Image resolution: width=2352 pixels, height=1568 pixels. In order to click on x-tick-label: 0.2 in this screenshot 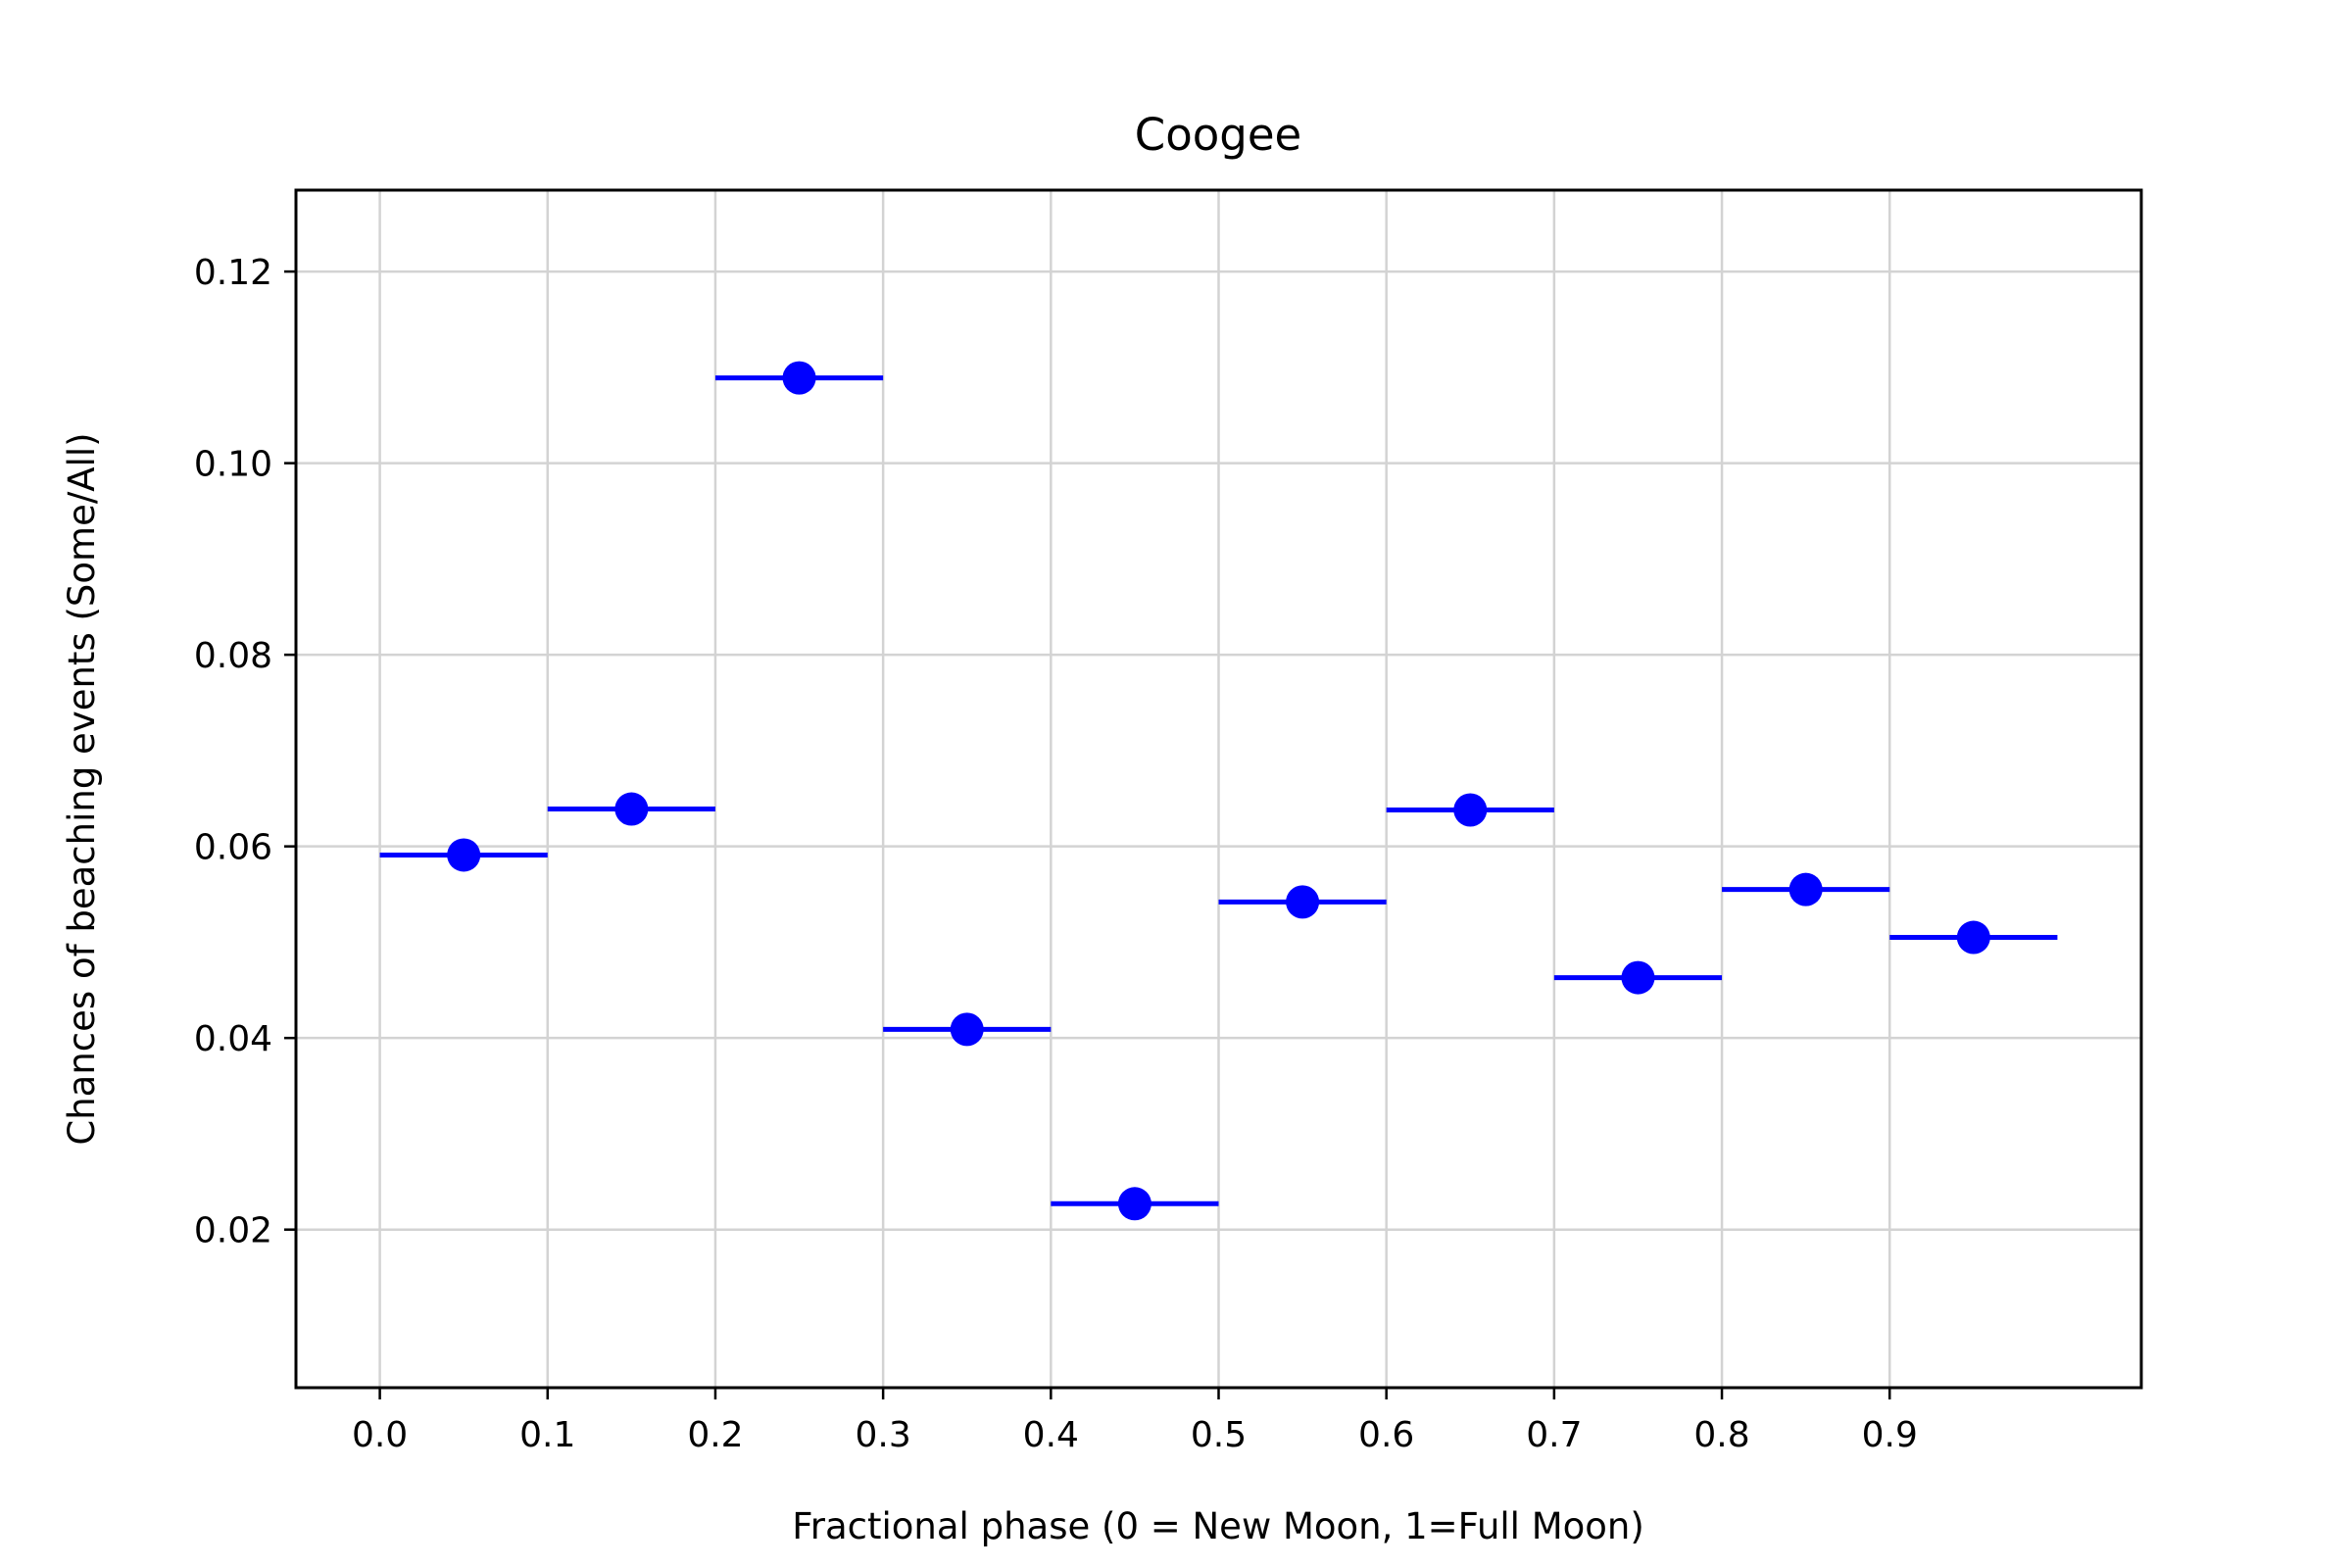, I will do `click(715, 1435)`.